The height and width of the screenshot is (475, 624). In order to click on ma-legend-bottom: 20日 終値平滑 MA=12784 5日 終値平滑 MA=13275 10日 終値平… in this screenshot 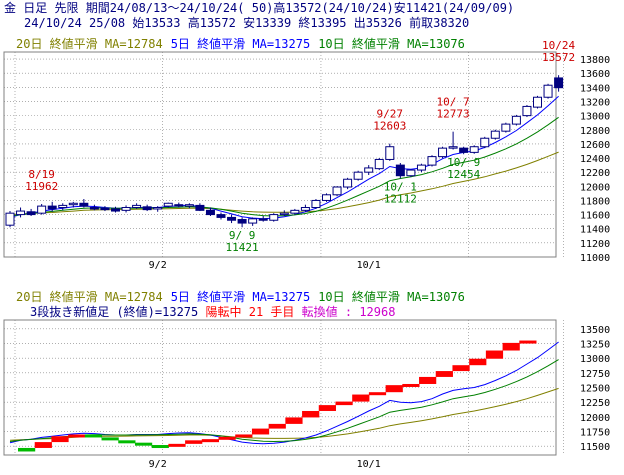, I will do `click(244, 297)`.